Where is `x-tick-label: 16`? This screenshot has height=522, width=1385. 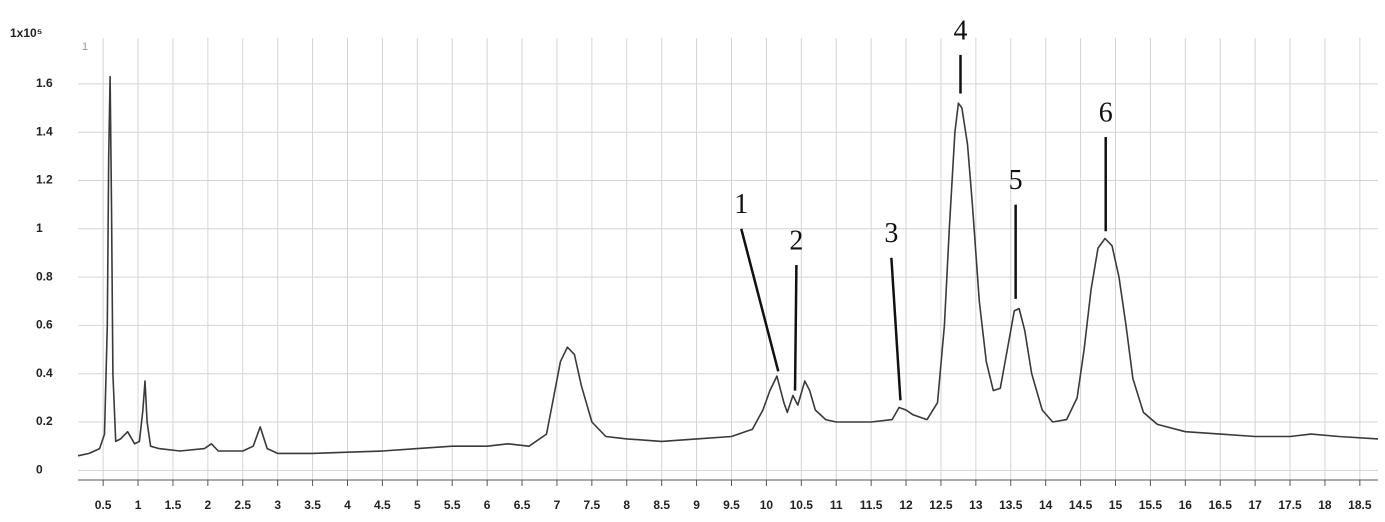
x-tick-label: 16 is located at coordinates (1186, 505).